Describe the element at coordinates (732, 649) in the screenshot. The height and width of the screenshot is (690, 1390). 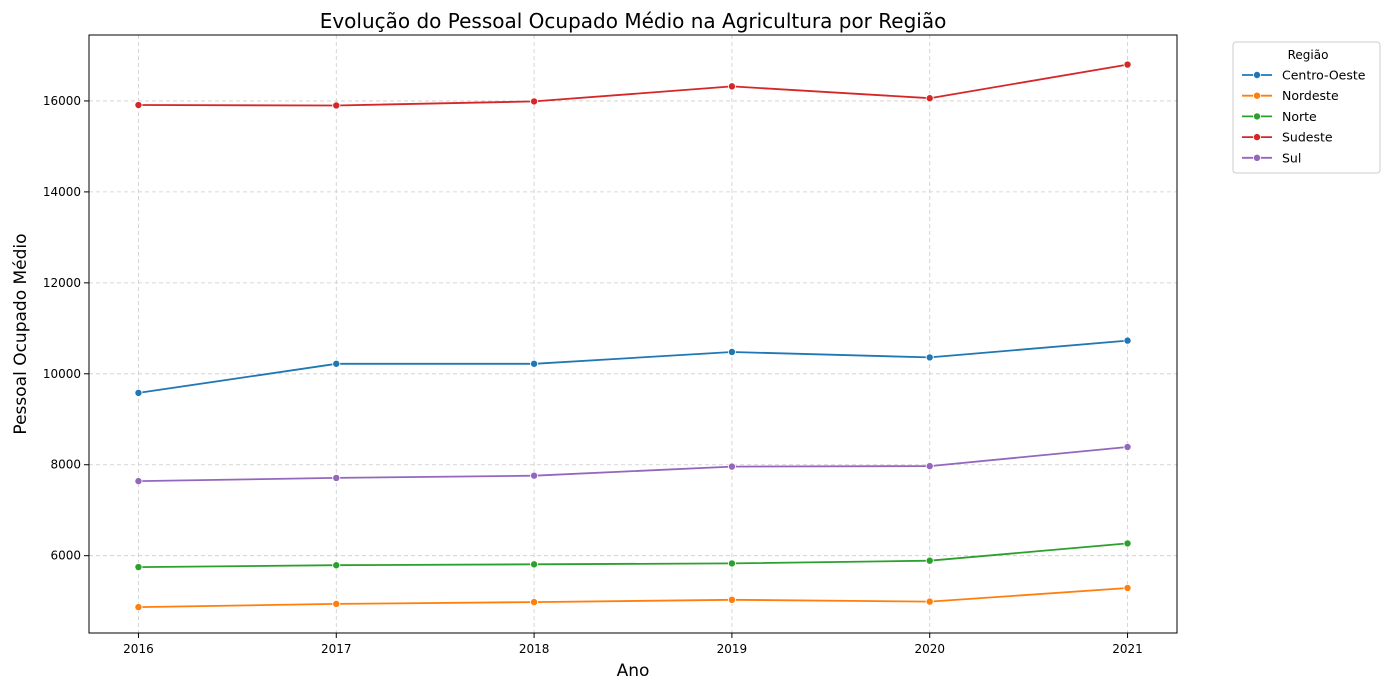
I see `x-tick-label: 2019` at that location.